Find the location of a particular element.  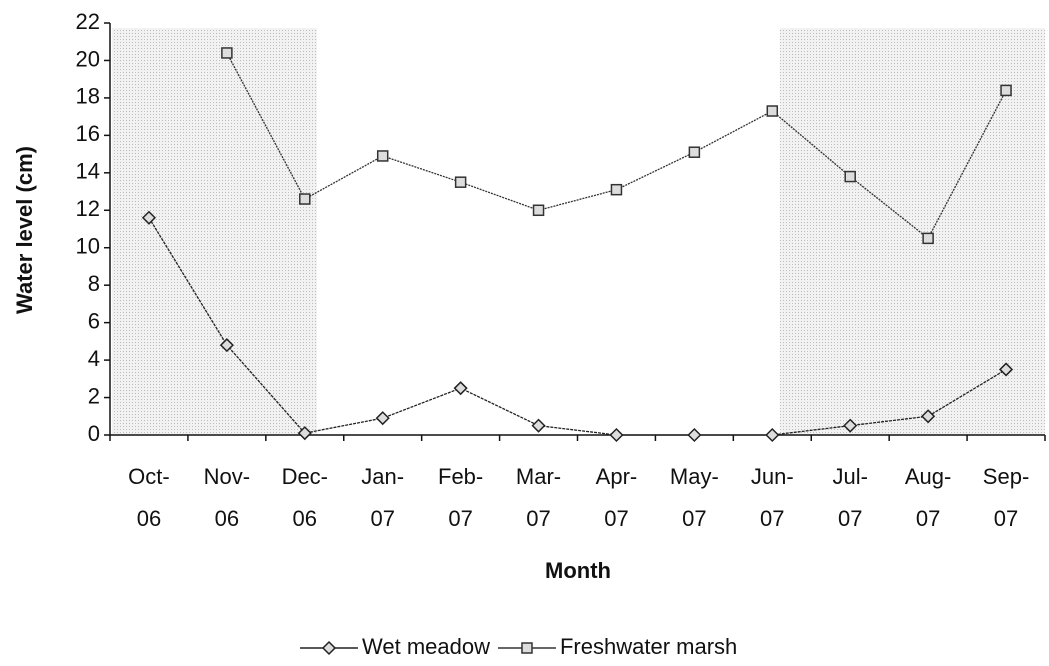

y-tick-label: 20 is located at coordinates (88, 58).